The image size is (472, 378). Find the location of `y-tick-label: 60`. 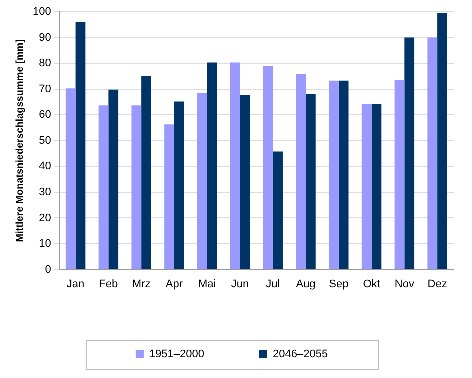

y-tick-label: 60 is located at coordinates (45, 115).